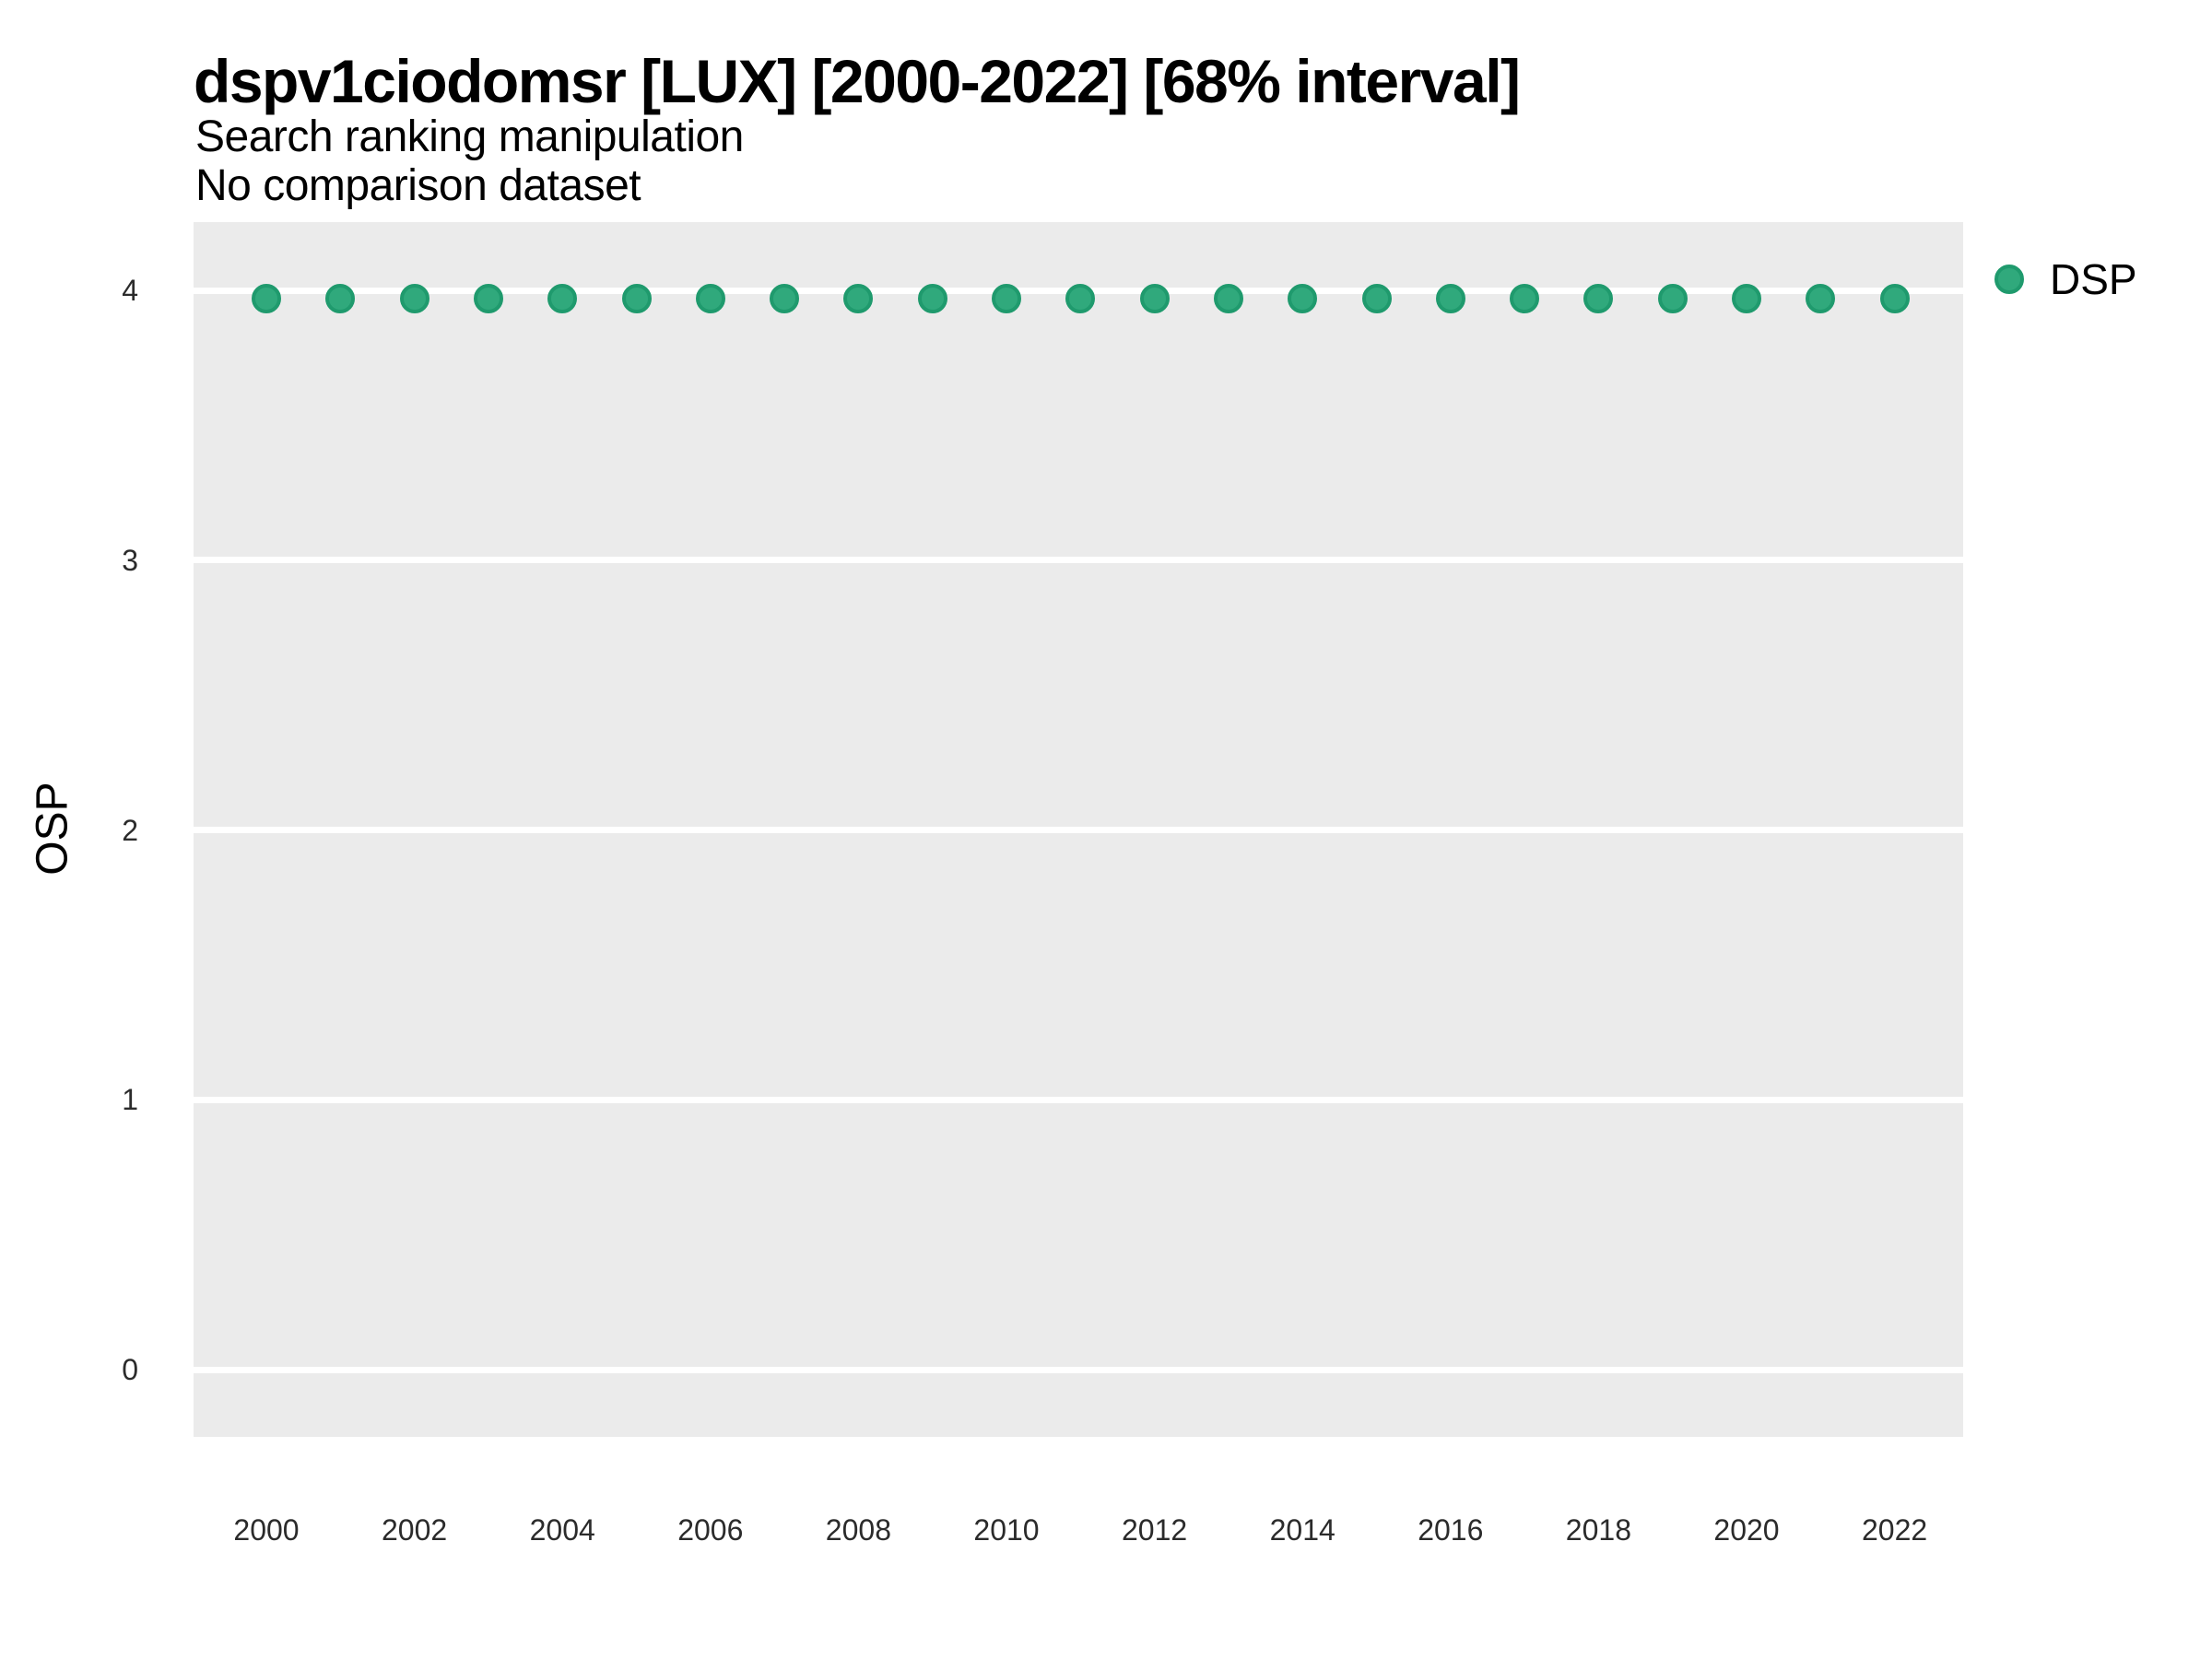  What do you see at coordinates (1598, 298) in the screenshot?
I see `data-point-2018` at bounding box center [1598, 298].